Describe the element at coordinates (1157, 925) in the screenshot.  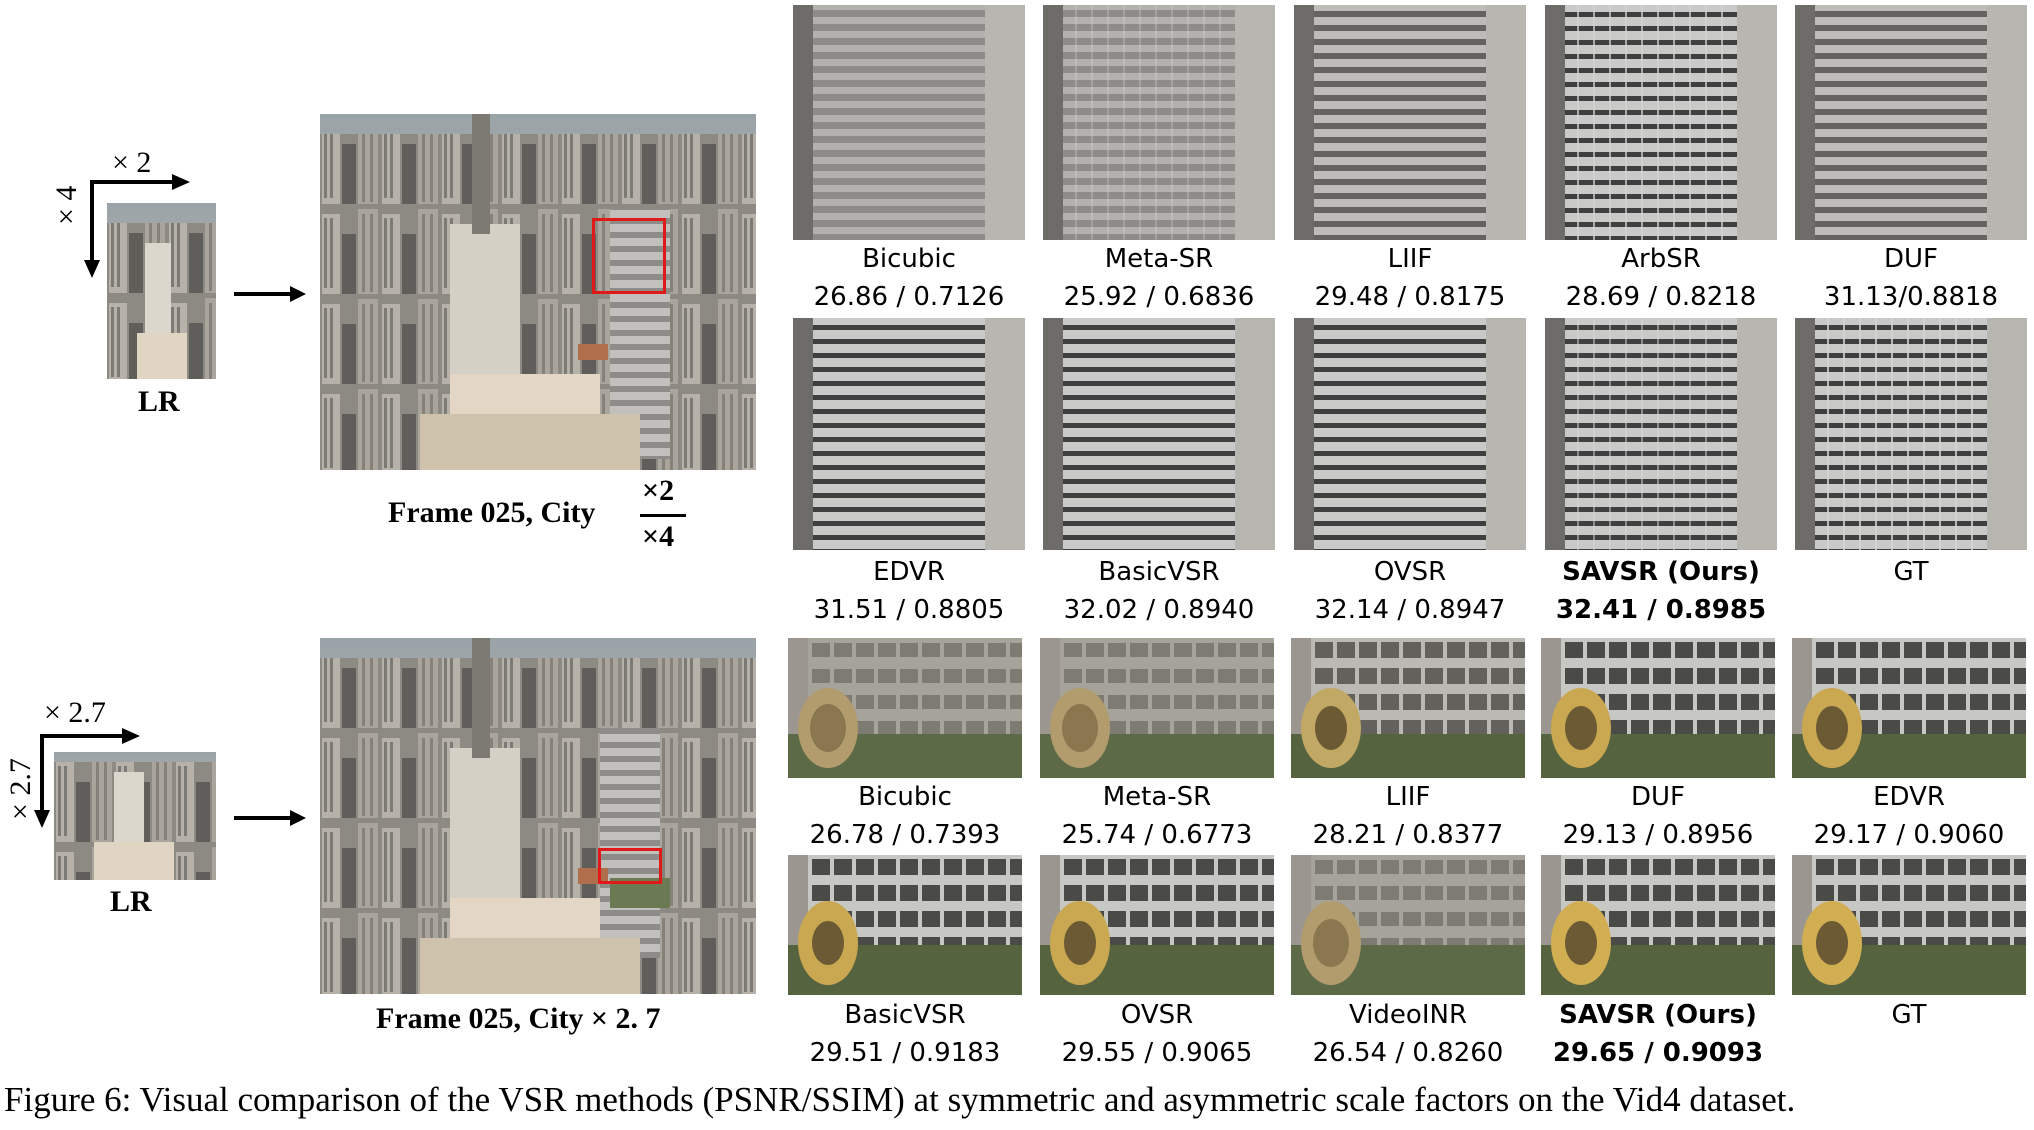
I see `bottom-r2-tile-ovsr` at that location.